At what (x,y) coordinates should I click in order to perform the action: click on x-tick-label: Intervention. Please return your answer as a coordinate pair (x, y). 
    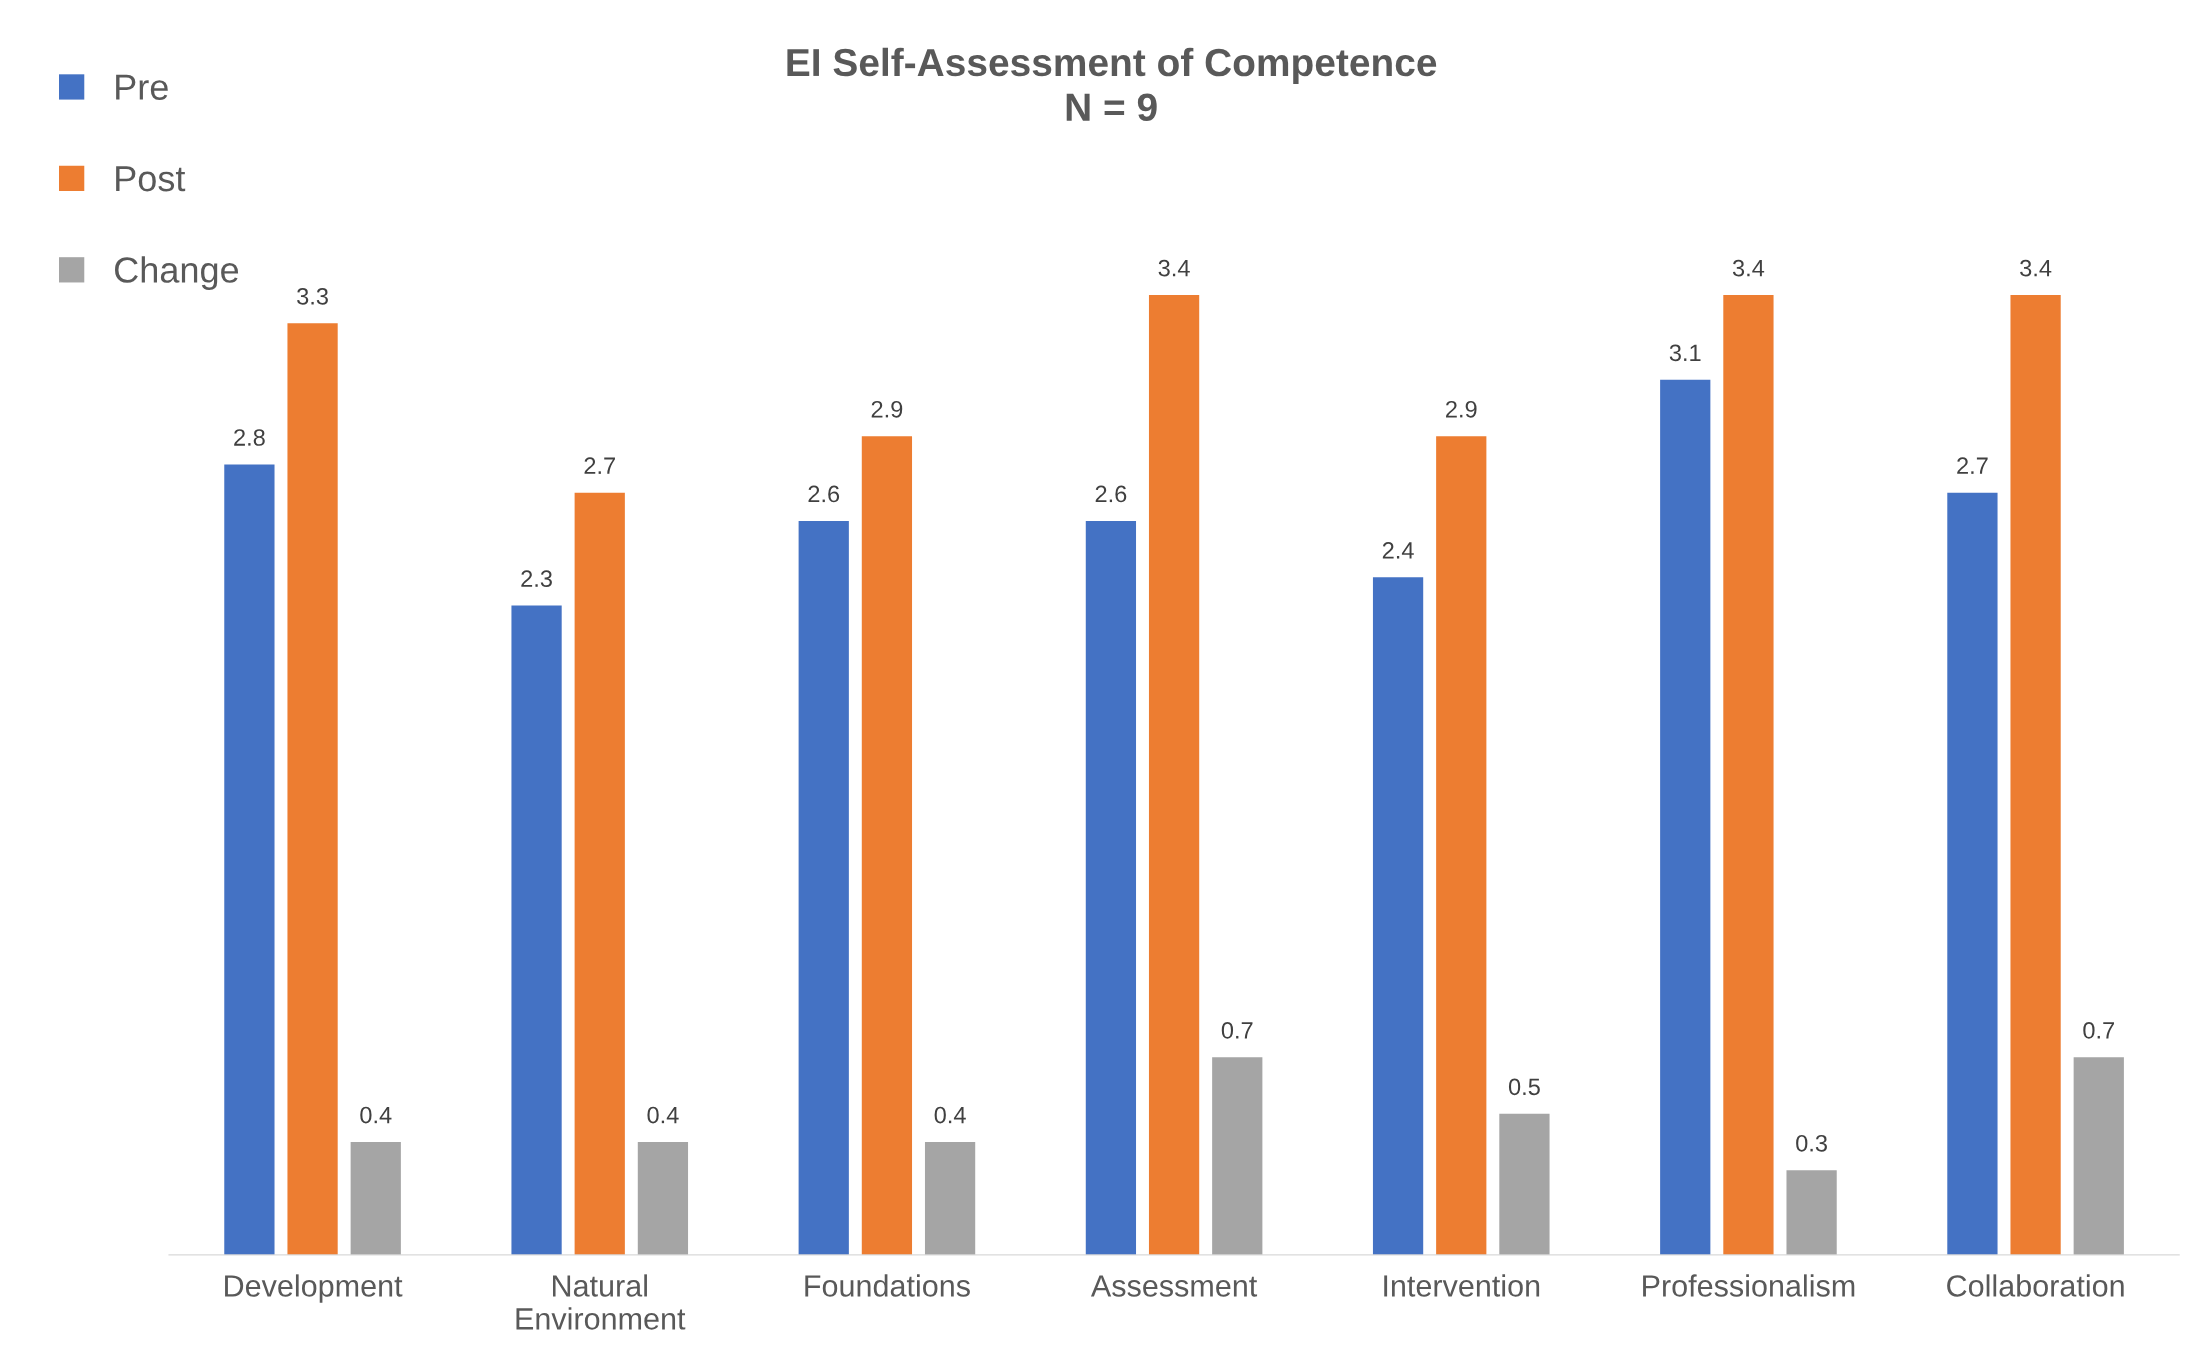
    Looking at the image, I should click on (1462, 1285).